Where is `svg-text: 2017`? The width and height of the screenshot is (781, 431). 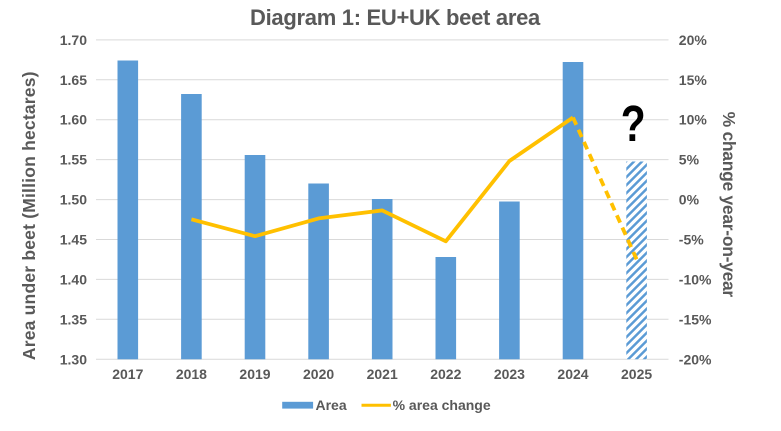
svg-text: 2017 is located at coordinates (127, 374).